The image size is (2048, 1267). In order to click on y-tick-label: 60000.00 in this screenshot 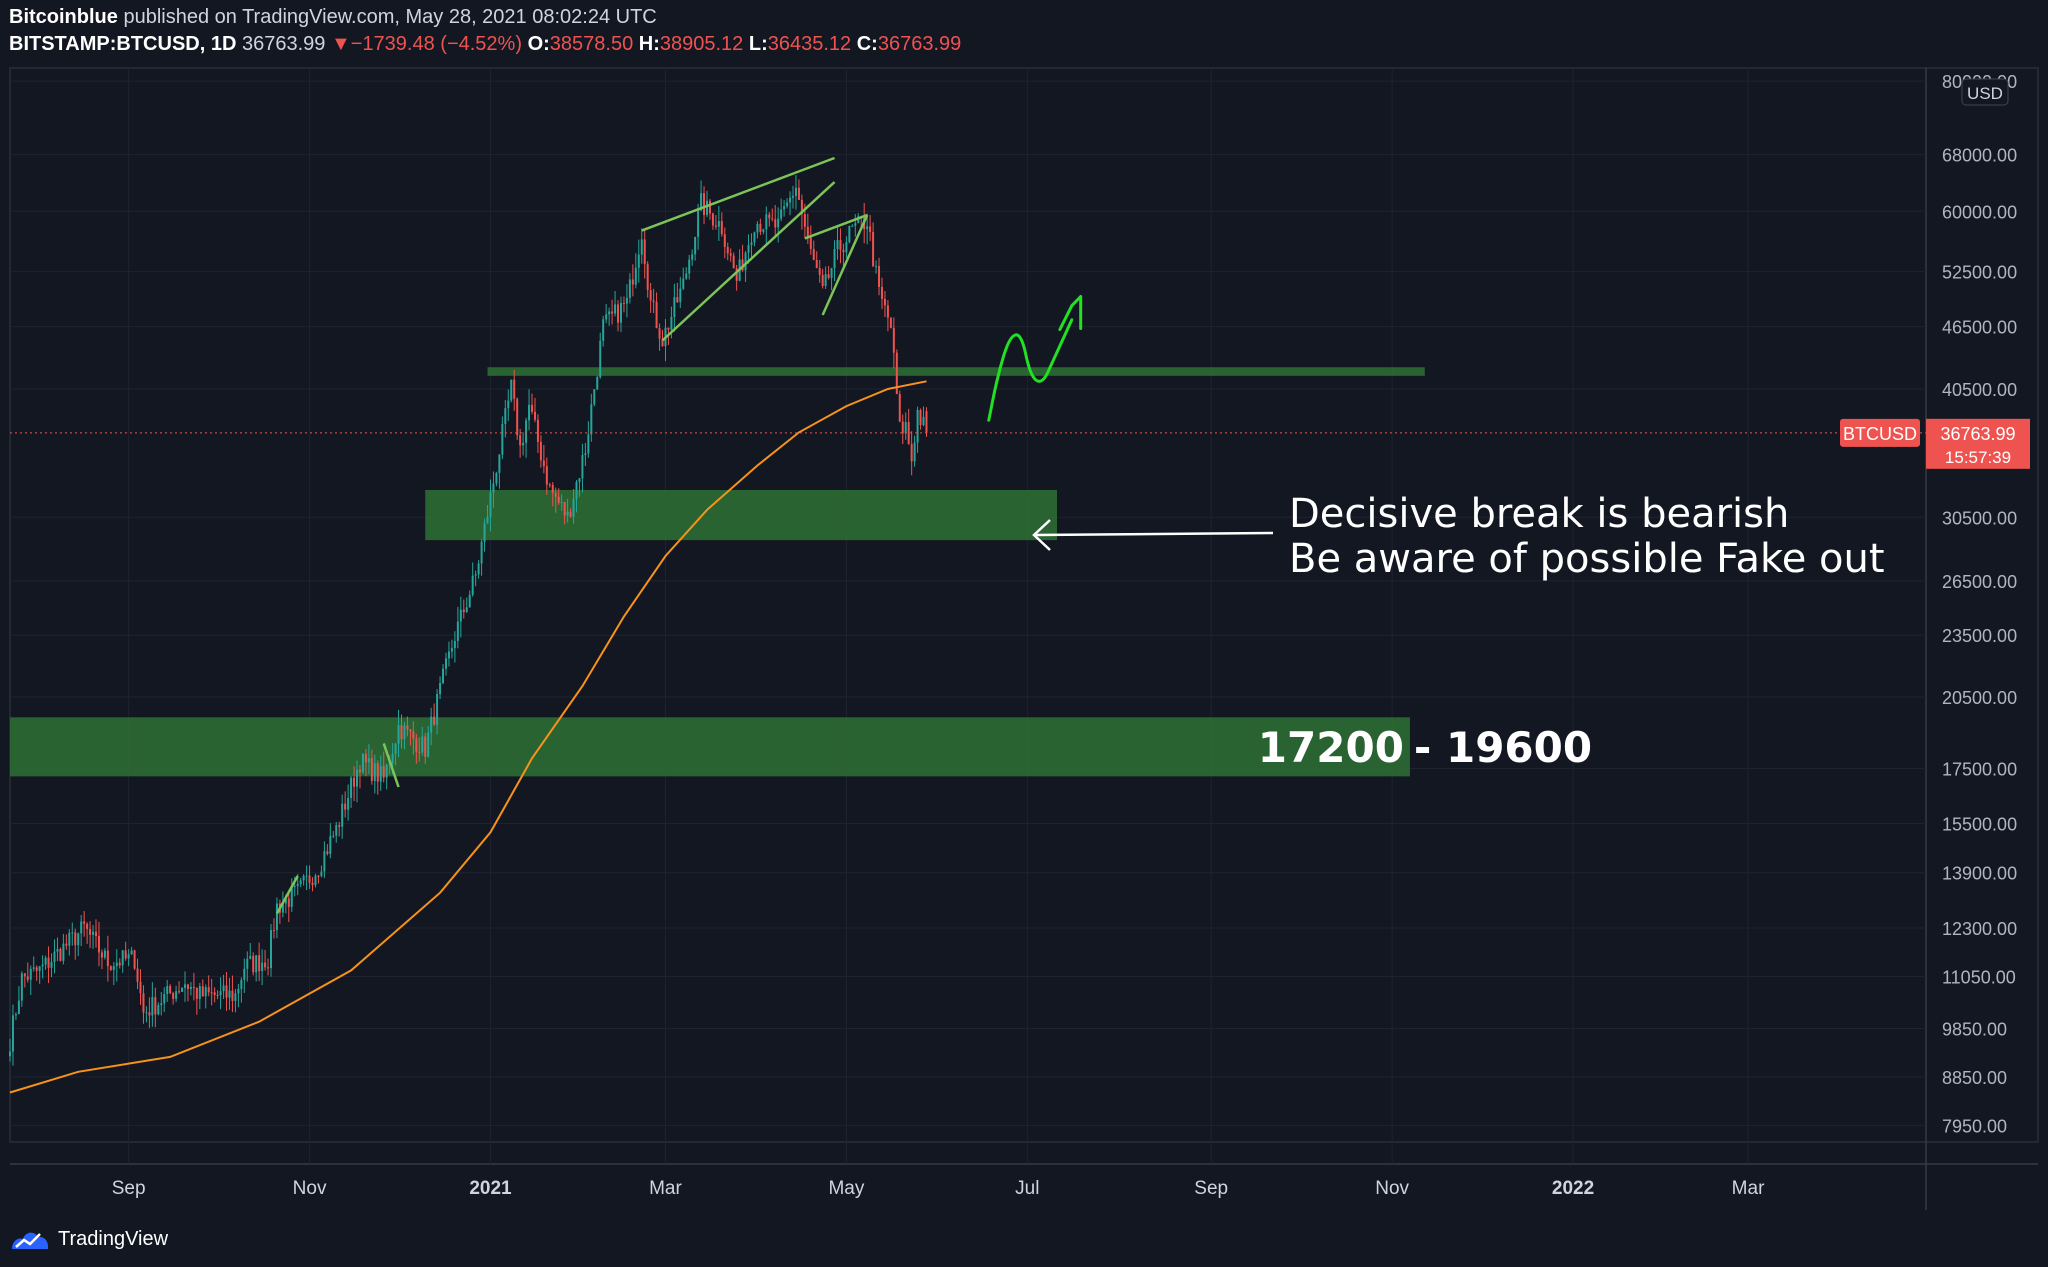, I will do `click(1979, 212)`.